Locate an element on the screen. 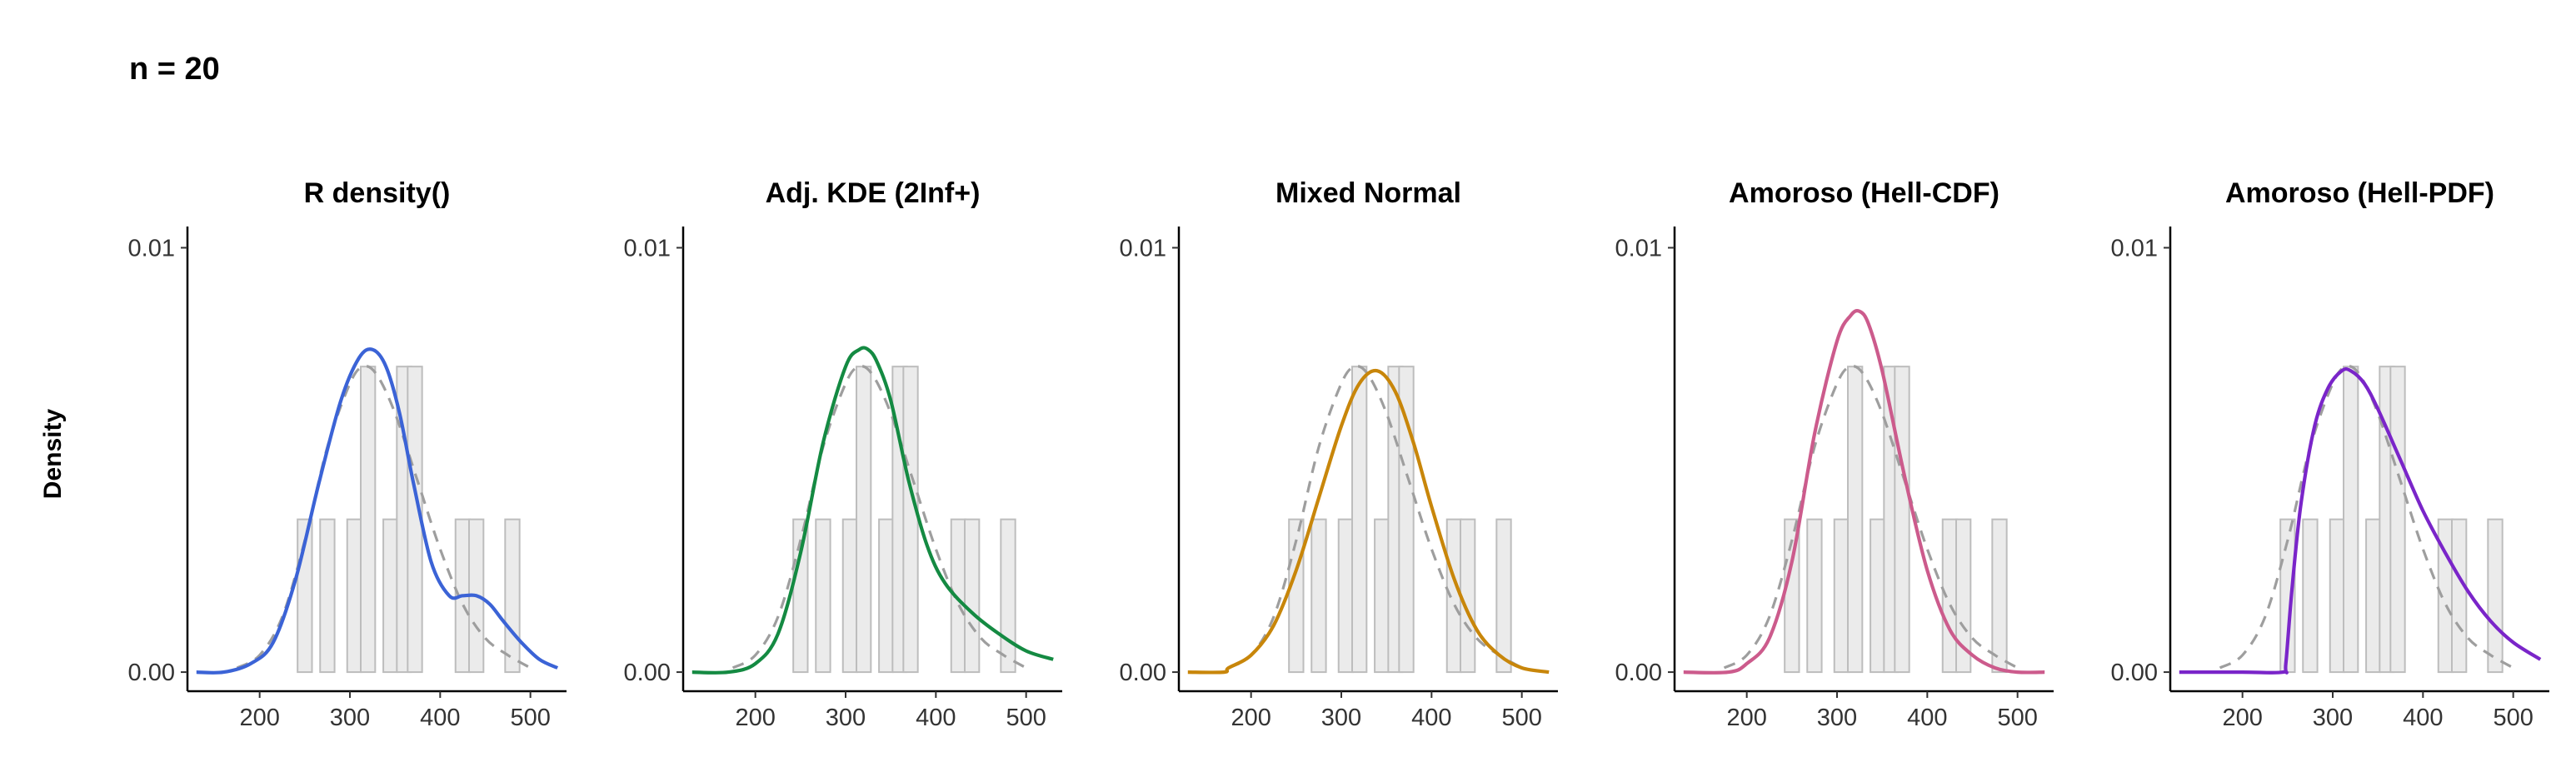 The height and width of the screenshot is (757, 2576). panel-title: R density() is located at coordinates (377, 193).